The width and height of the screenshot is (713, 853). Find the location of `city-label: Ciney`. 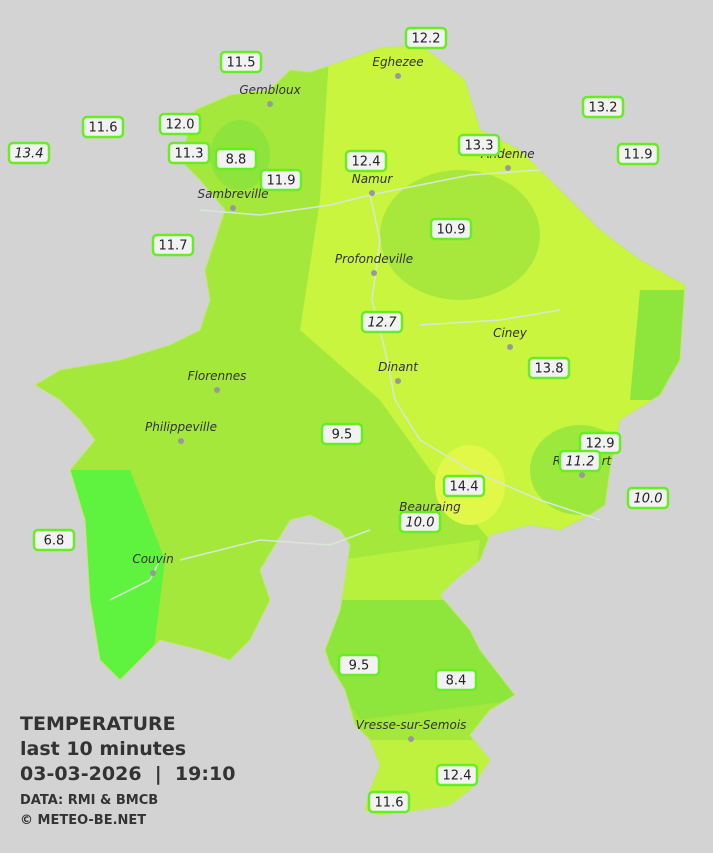

city-label: Ciney is located at coordinates (510, 333).